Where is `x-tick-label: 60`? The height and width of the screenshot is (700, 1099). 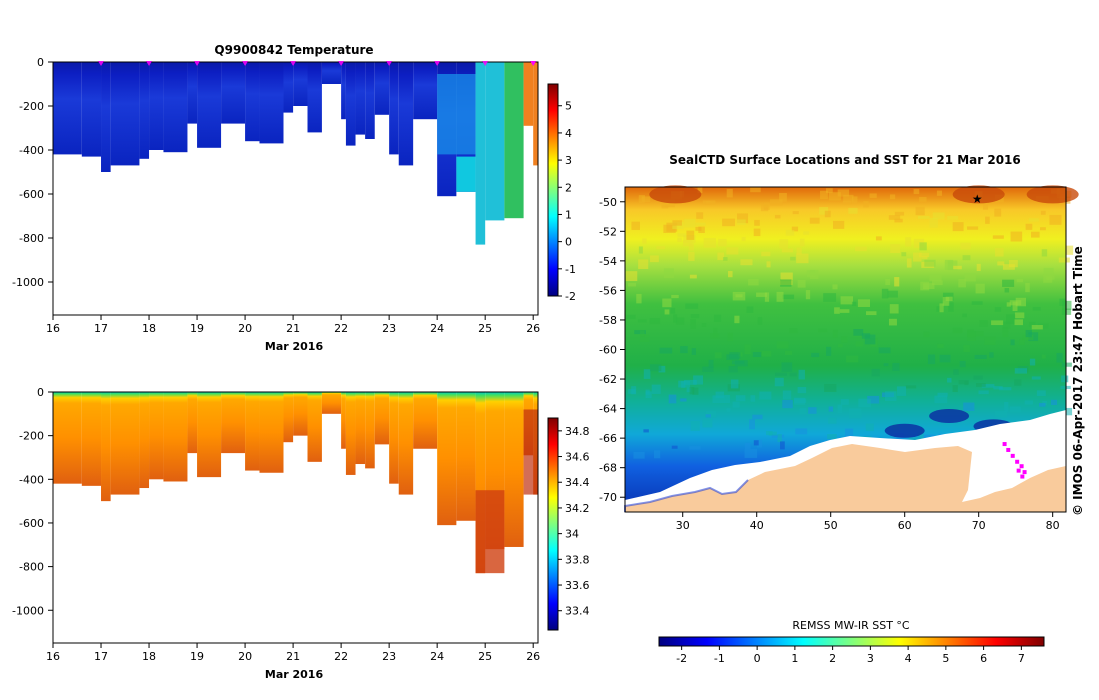 x-tick-label: 60 is located at coordinates (905, 525).